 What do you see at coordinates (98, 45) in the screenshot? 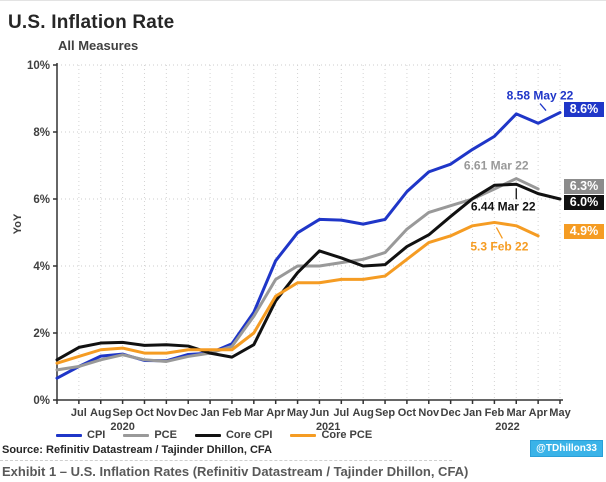
I see `chart-subtitle: All Measures` at bounding box center [98, 45].